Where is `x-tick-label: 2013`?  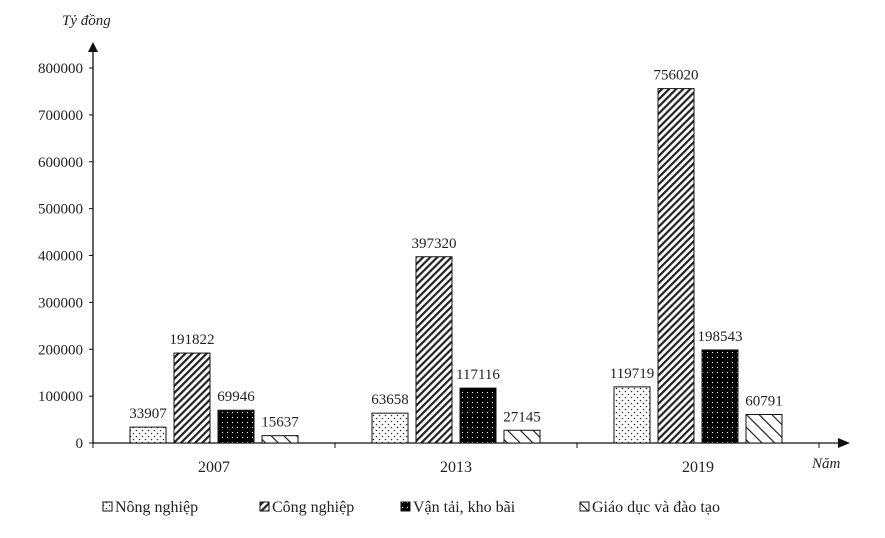
x-tick-label: 2013 is located at coordinates (456, 467).